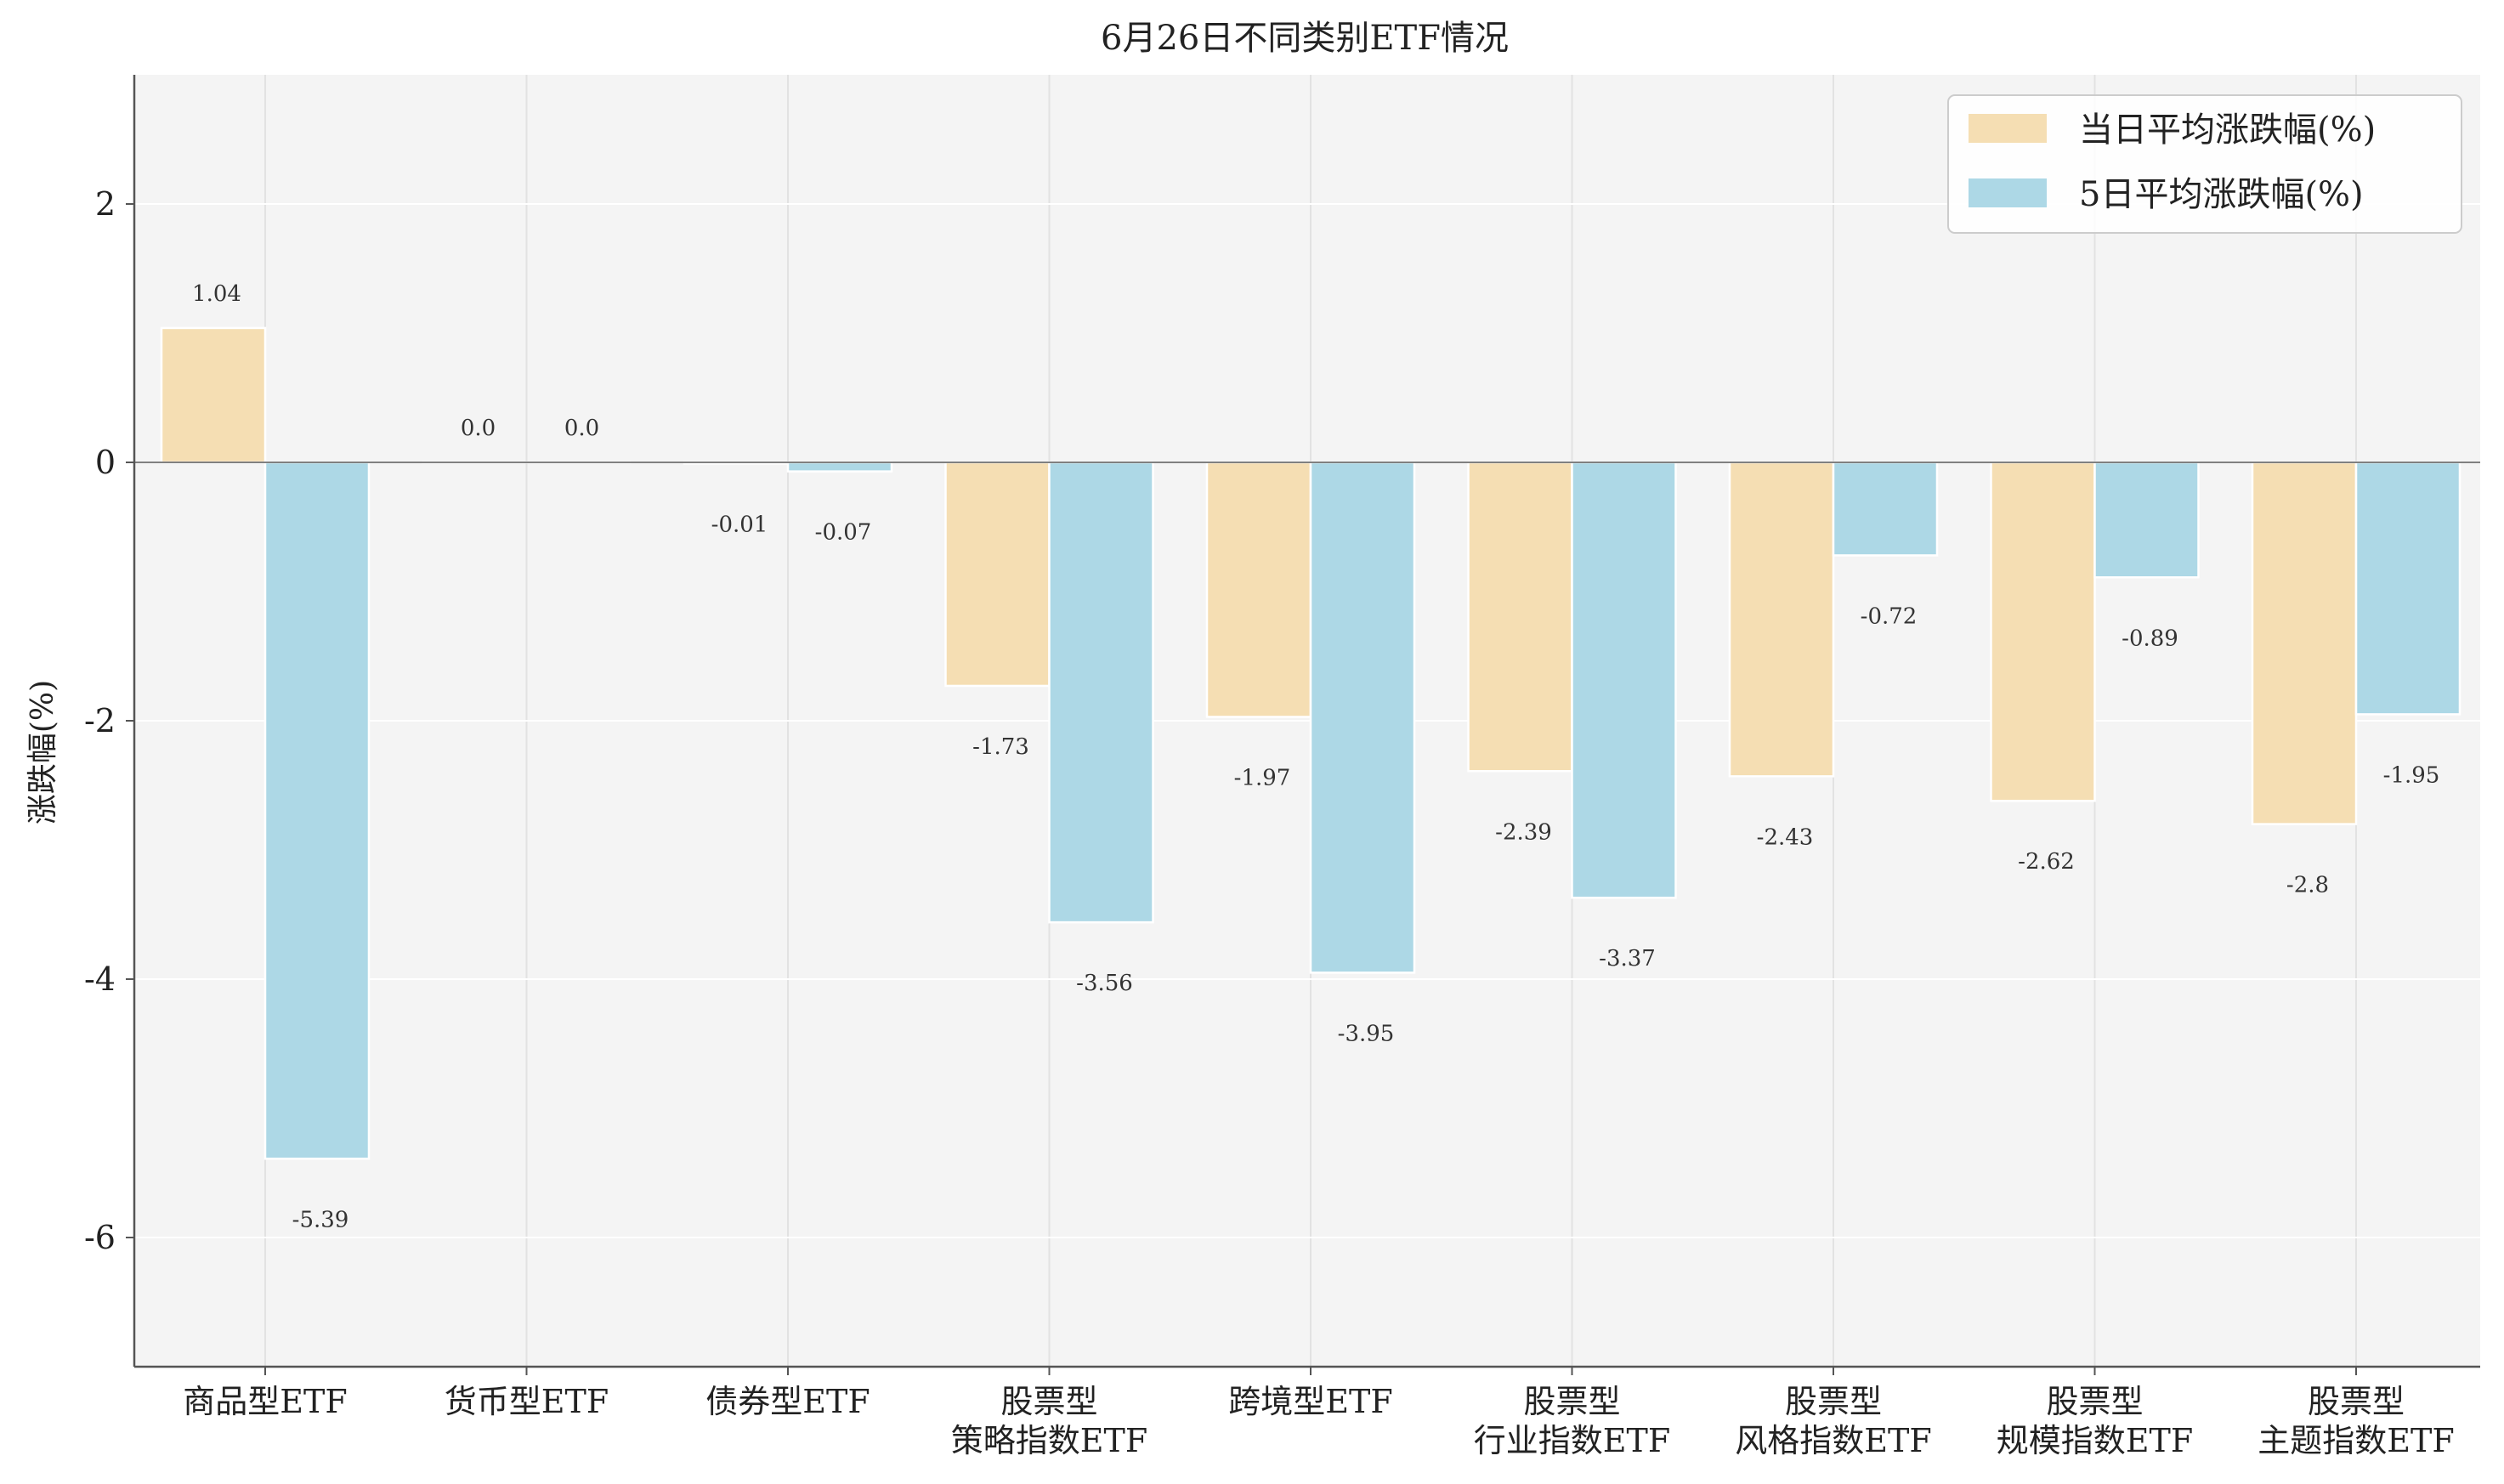 The image size is (2504, 1484). I want to click on x-category-label: 策略指数ETF, so click(1049, 1440).